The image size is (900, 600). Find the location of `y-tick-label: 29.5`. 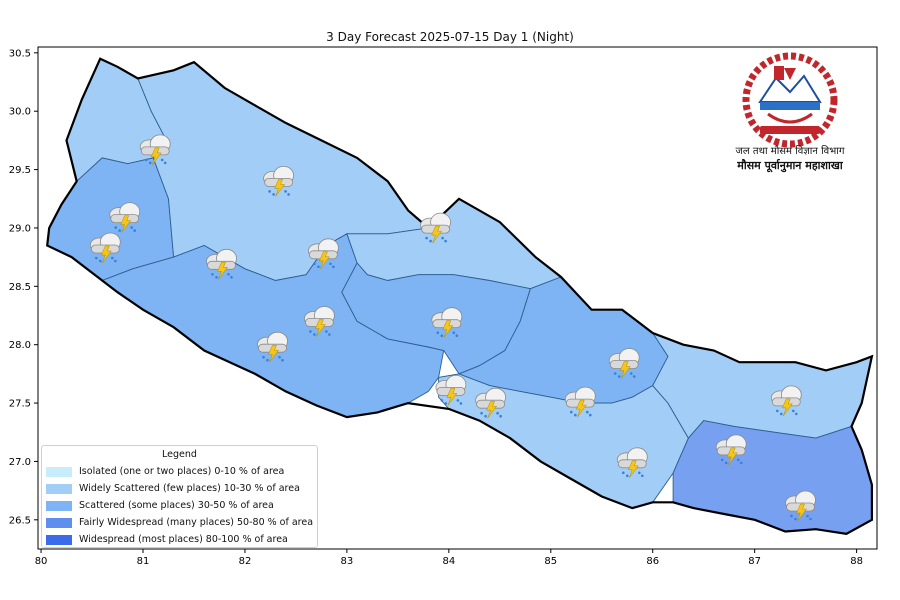

y-tick-label: 29.5 is located at coordinates (20, 170).